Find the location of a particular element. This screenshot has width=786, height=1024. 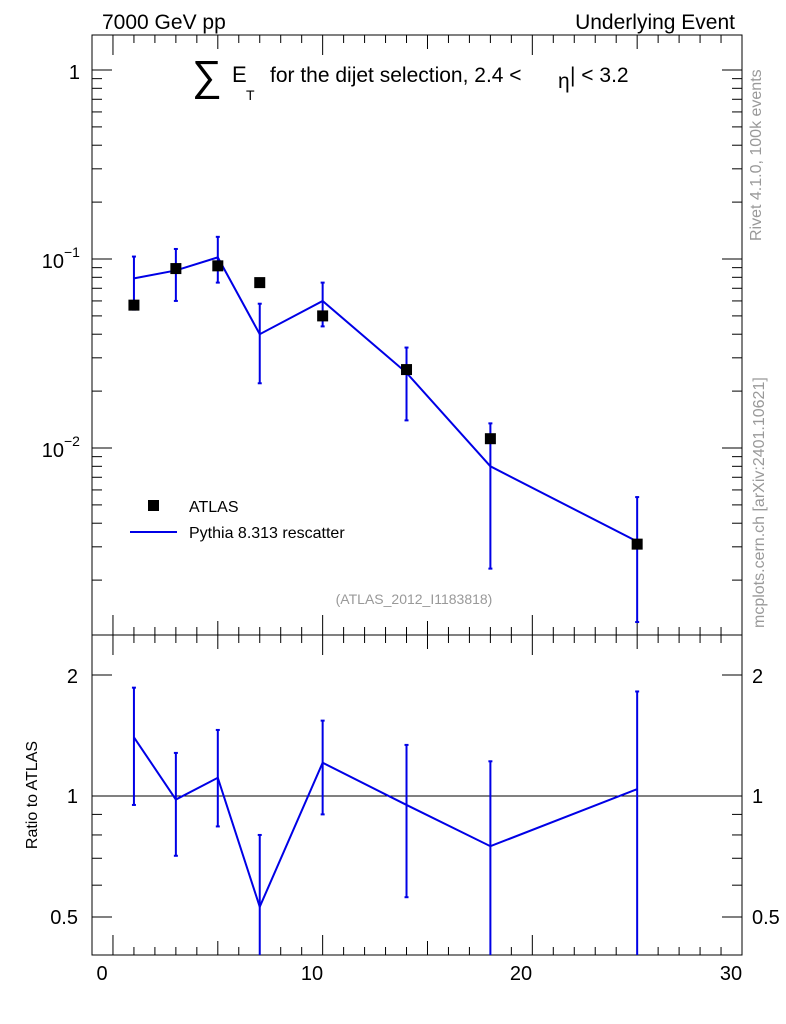

y-tick-label-0.01: 10 is located at coordinates (53, 451).